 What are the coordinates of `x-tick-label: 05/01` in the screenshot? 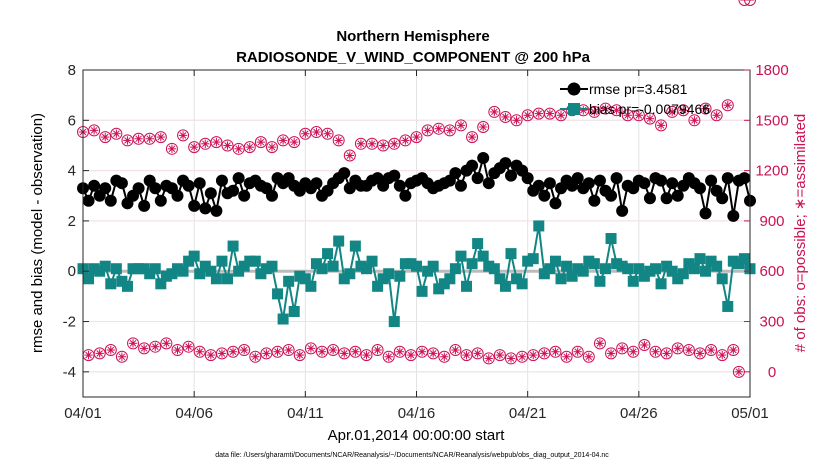 It's located at (750, 413).